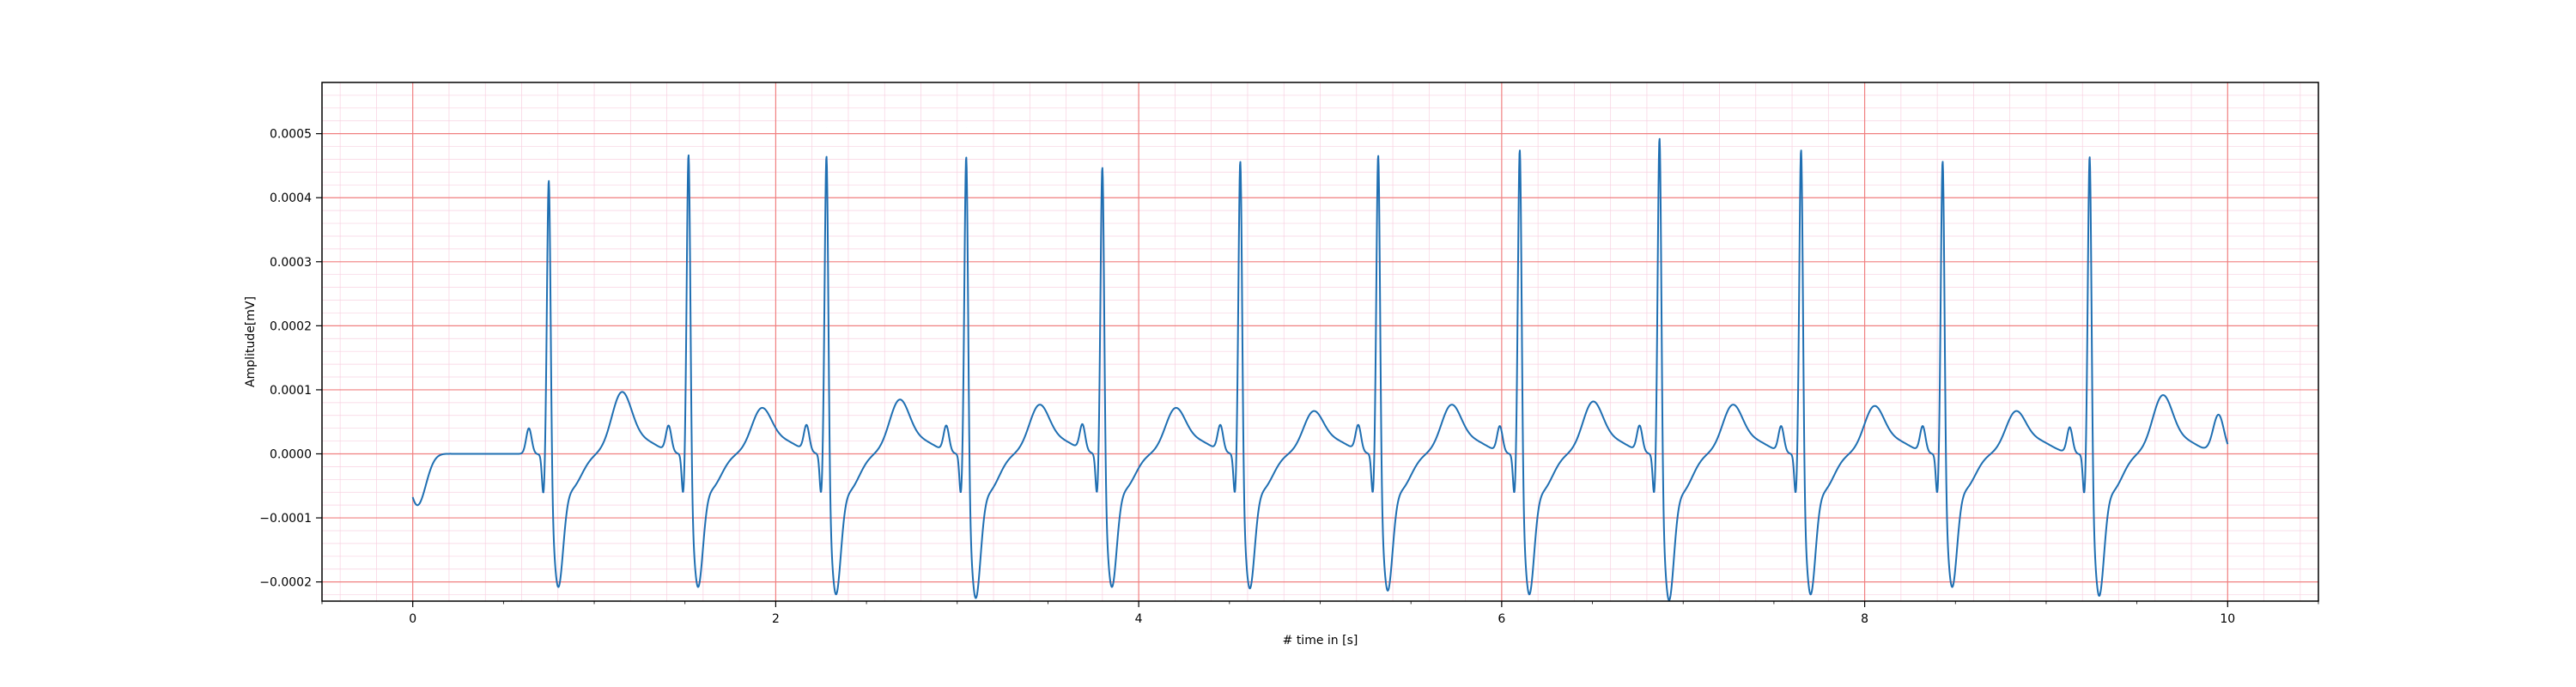  What do you see at coordinates (2228, 619) in the screenshot?
I see `x-tick-label: 10` at bounding box center [2228, 619].